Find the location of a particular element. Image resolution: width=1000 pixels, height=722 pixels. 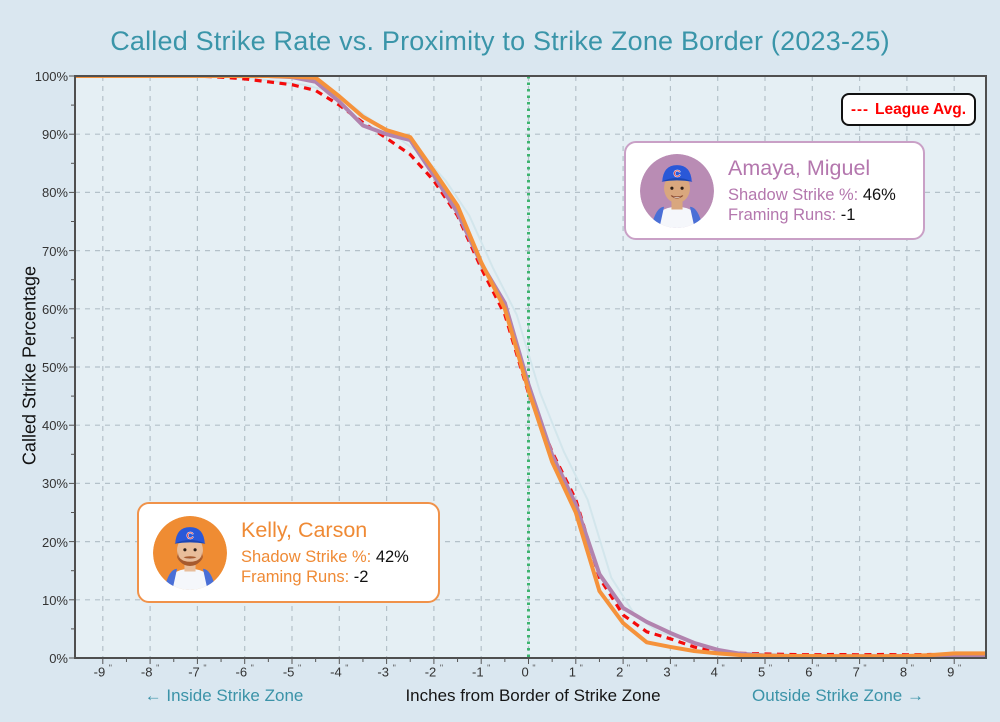

kelly-avatar: C is located at coordinates (190, 552).